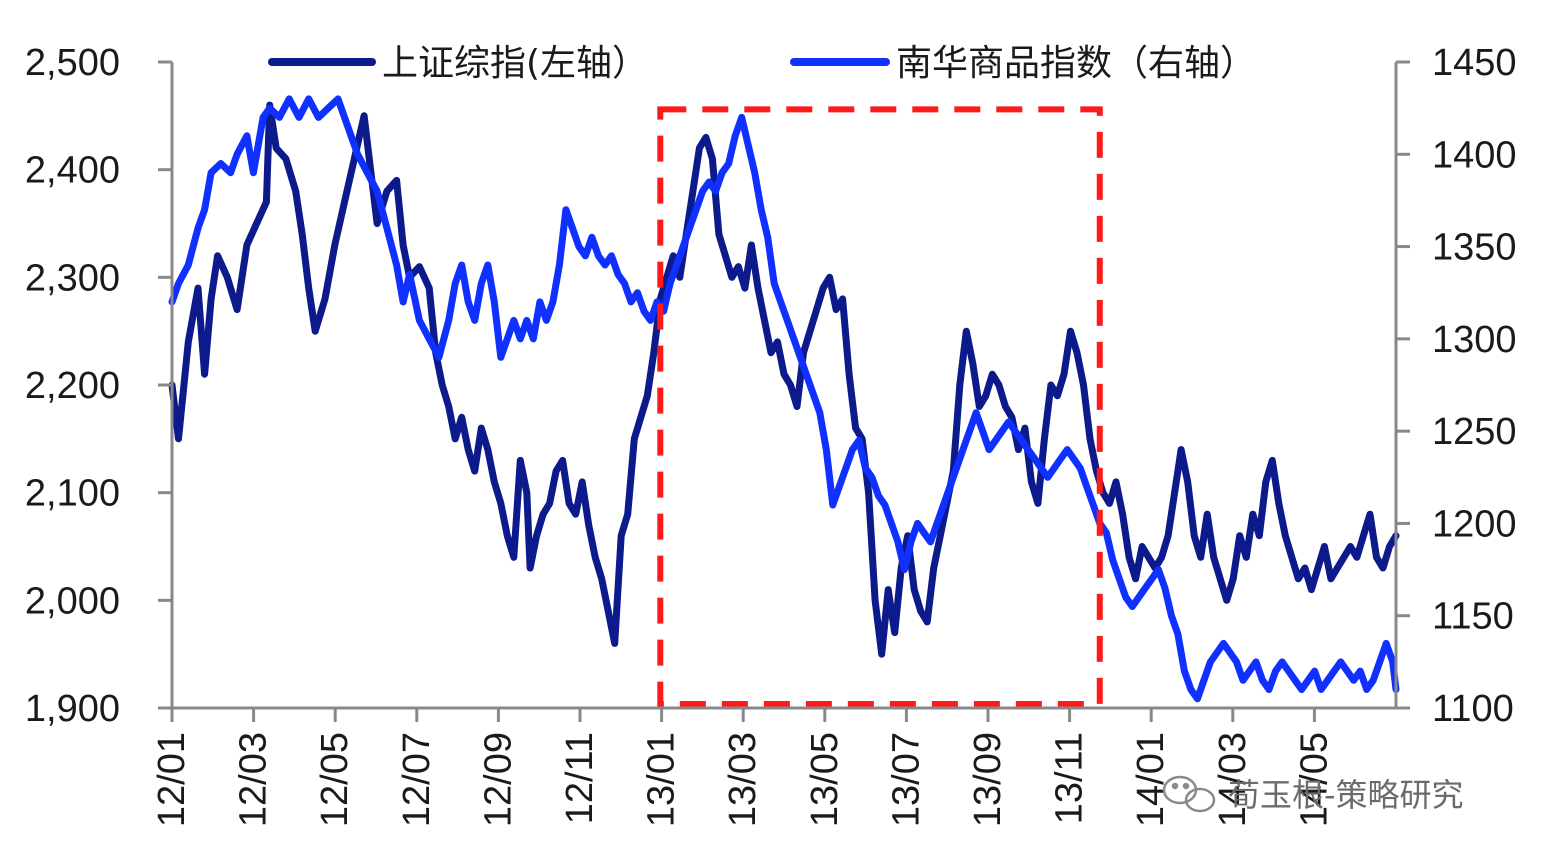 This screenshot has width=1556, height=860. What do you see at coordinates (254, 779) in the screenshot?
I see `x-tick-label: 12/03` at bounding box center [254, 779].